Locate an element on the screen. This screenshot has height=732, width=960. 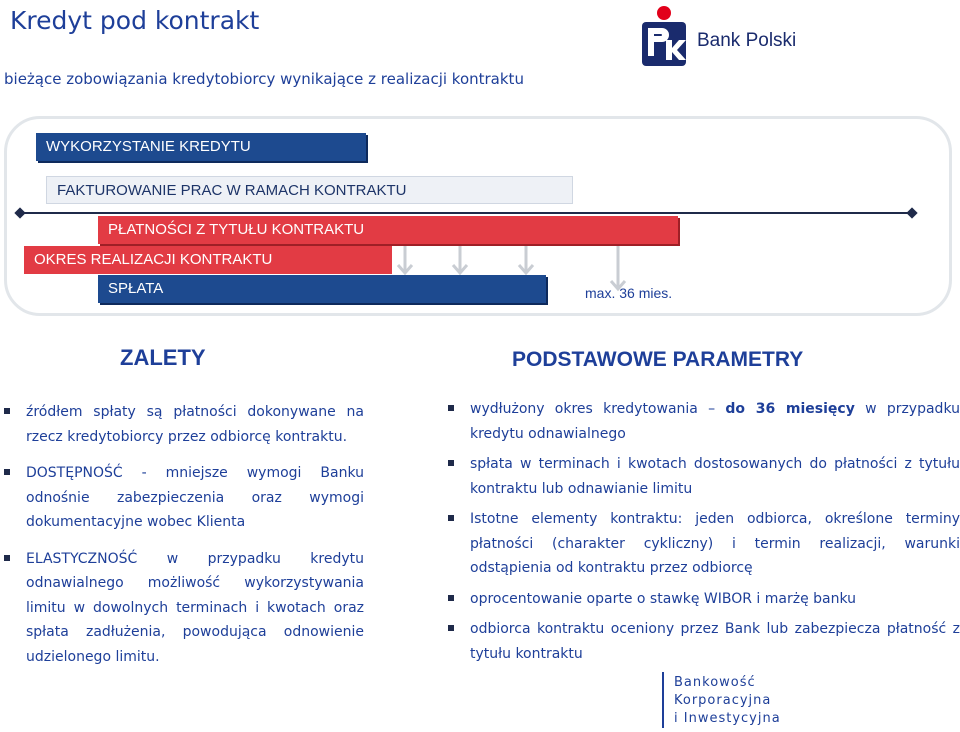
pko-logo: Bank Polski is located at coordinates (720, 36).